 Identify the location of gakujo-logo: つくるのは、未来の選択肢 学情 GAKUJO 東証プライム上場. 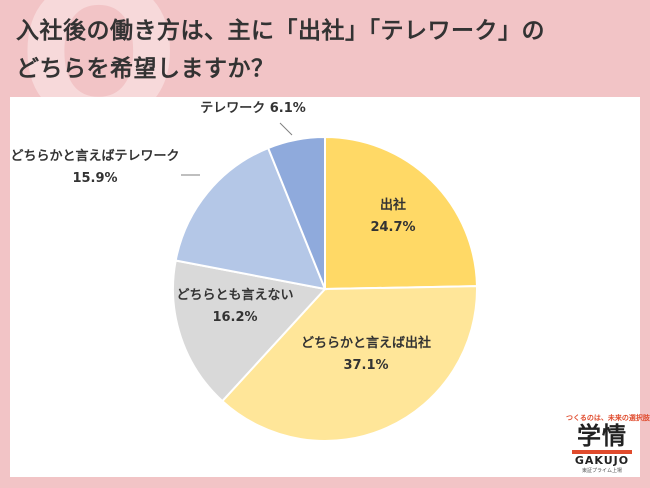
(608, 443).